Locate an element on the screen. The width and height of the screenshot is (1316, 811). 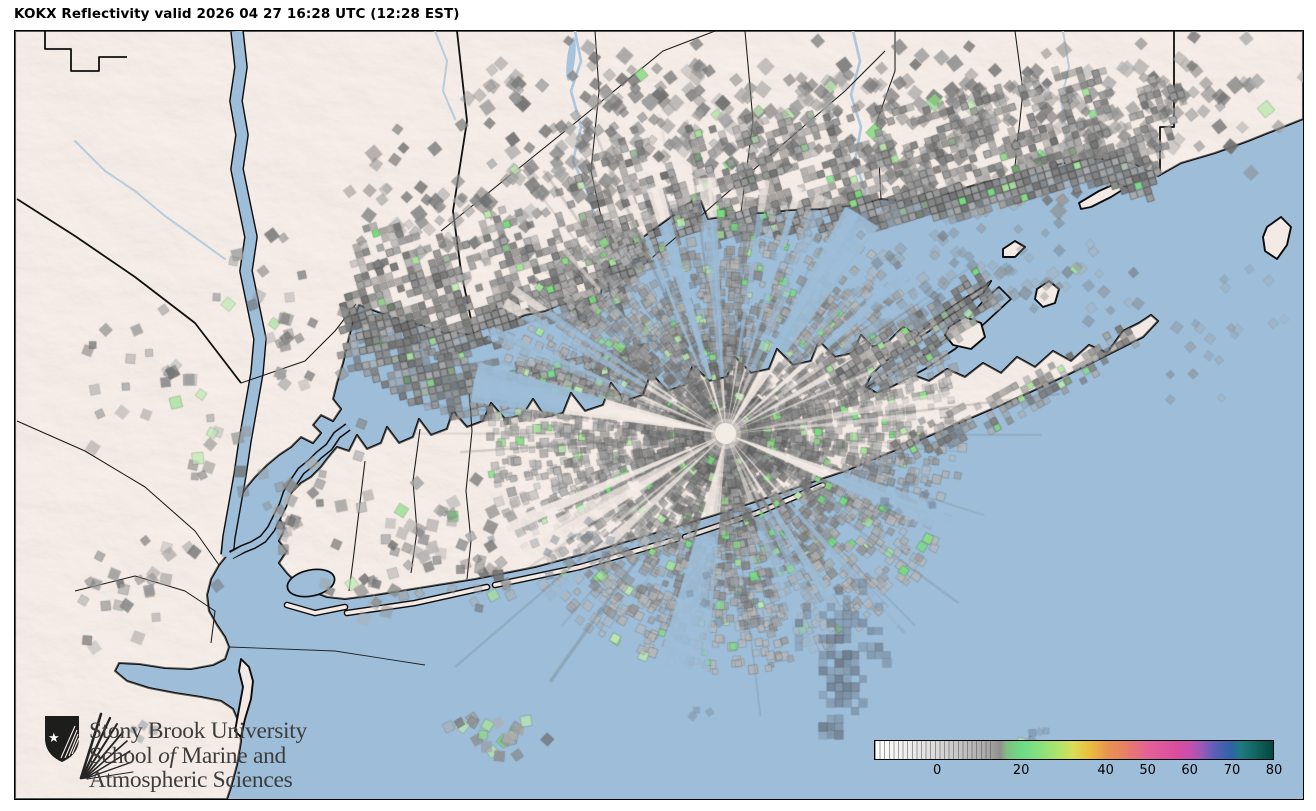
colorbar-hatch-overlay is located at coordinates (935, 750).